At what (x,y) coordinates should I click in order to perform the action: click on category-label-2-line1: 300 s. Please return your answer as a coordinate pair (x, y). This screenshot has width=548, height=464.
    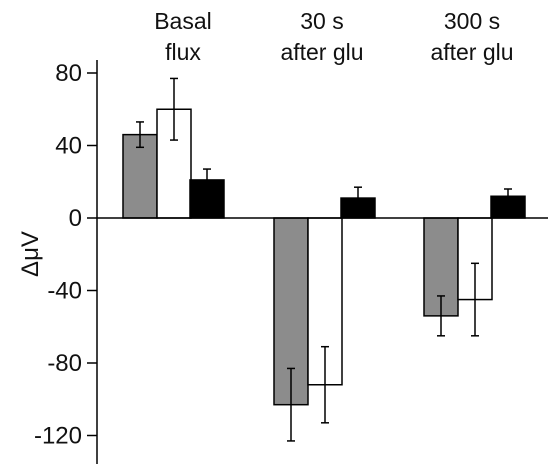
    Looking at the image, I should click on (472, 21).